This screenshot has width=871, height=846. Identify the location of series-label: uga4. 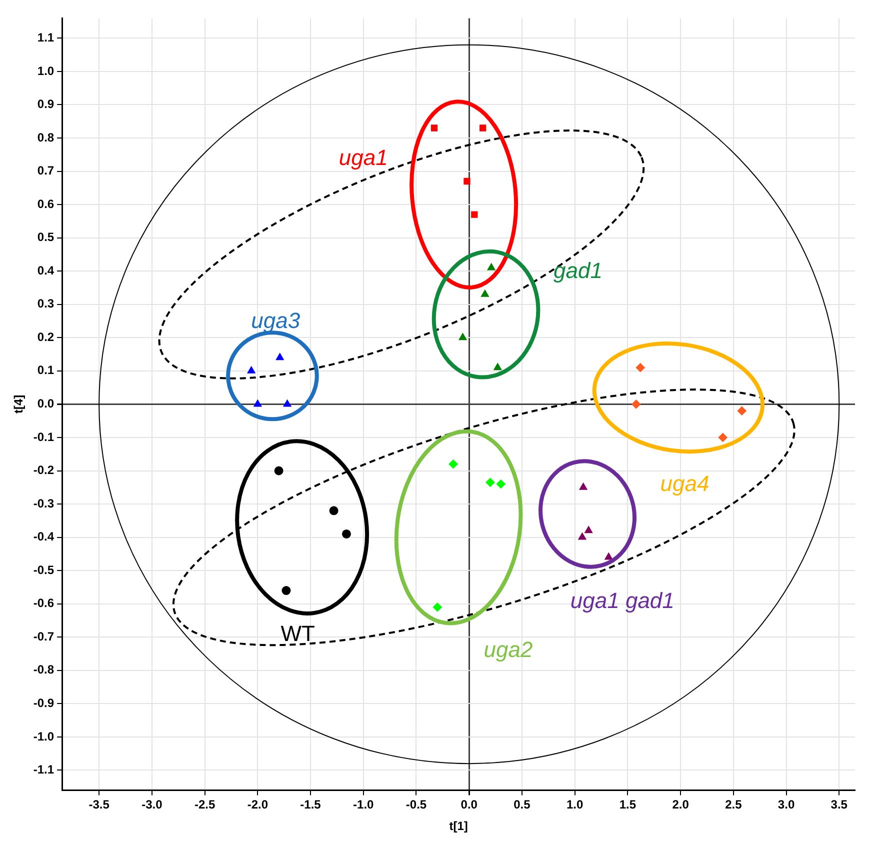
(685, 484).